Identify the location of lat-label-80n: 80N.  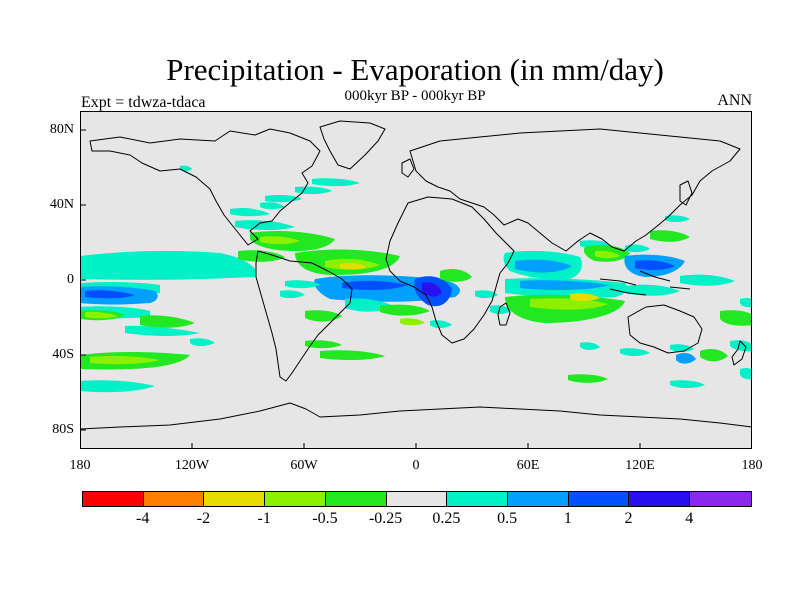
(61, 129).